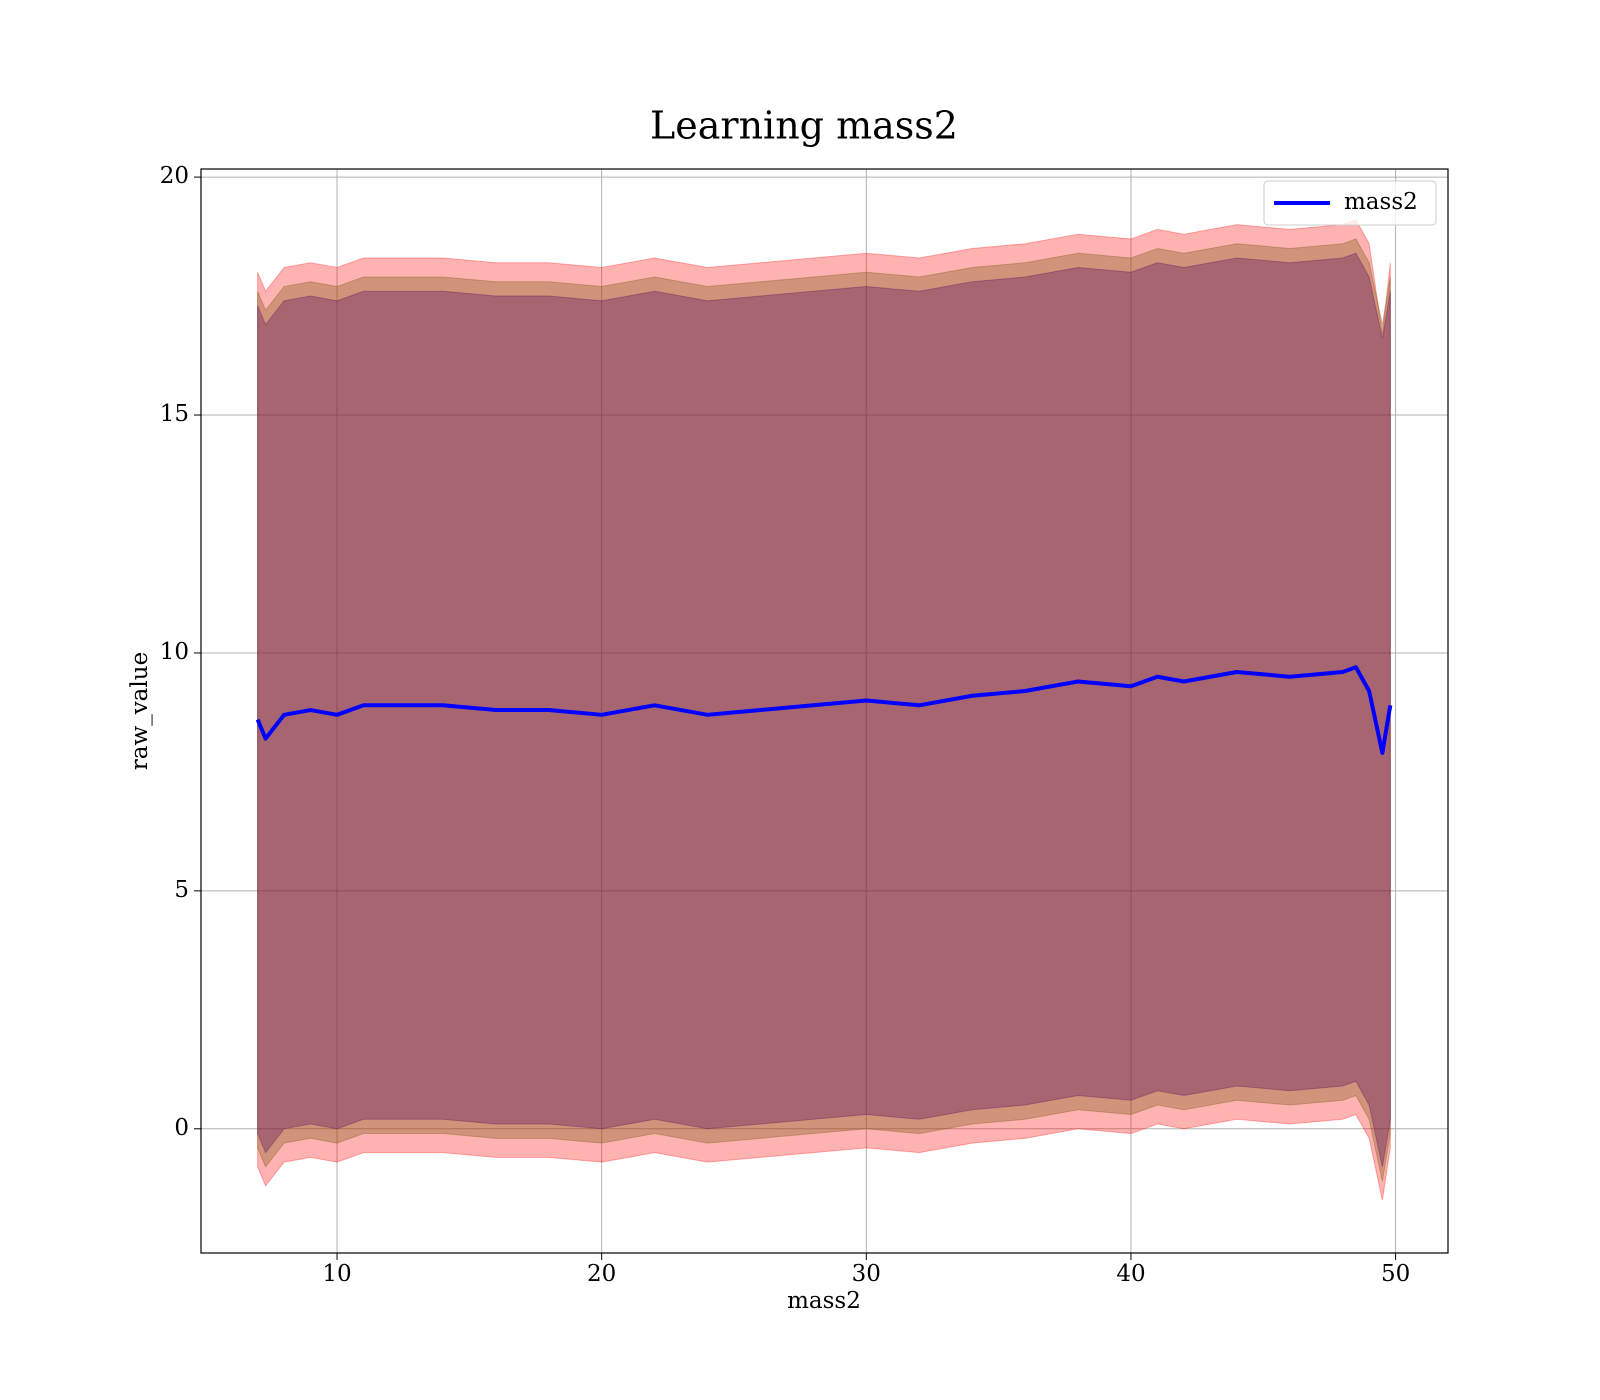 Image resolution: width=1600 pixels, height=1400 pixels. What do you see at coordinates (174, 652) in the screenshot?
I see `y-tick-label: 10` at bounding box center [174, 652].